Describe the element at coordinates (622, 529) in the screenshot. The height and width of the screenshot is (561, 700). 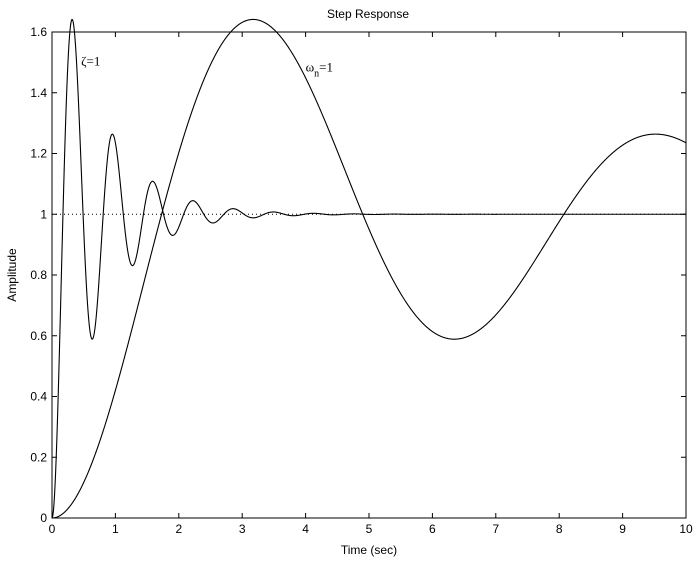
I see `x-tick-label: 9` at that location.